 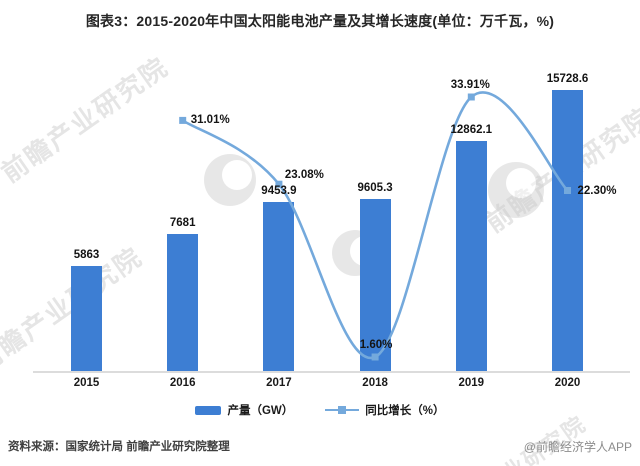 I want to click on bar-value-label: 7681, so click(x=182, y=222).